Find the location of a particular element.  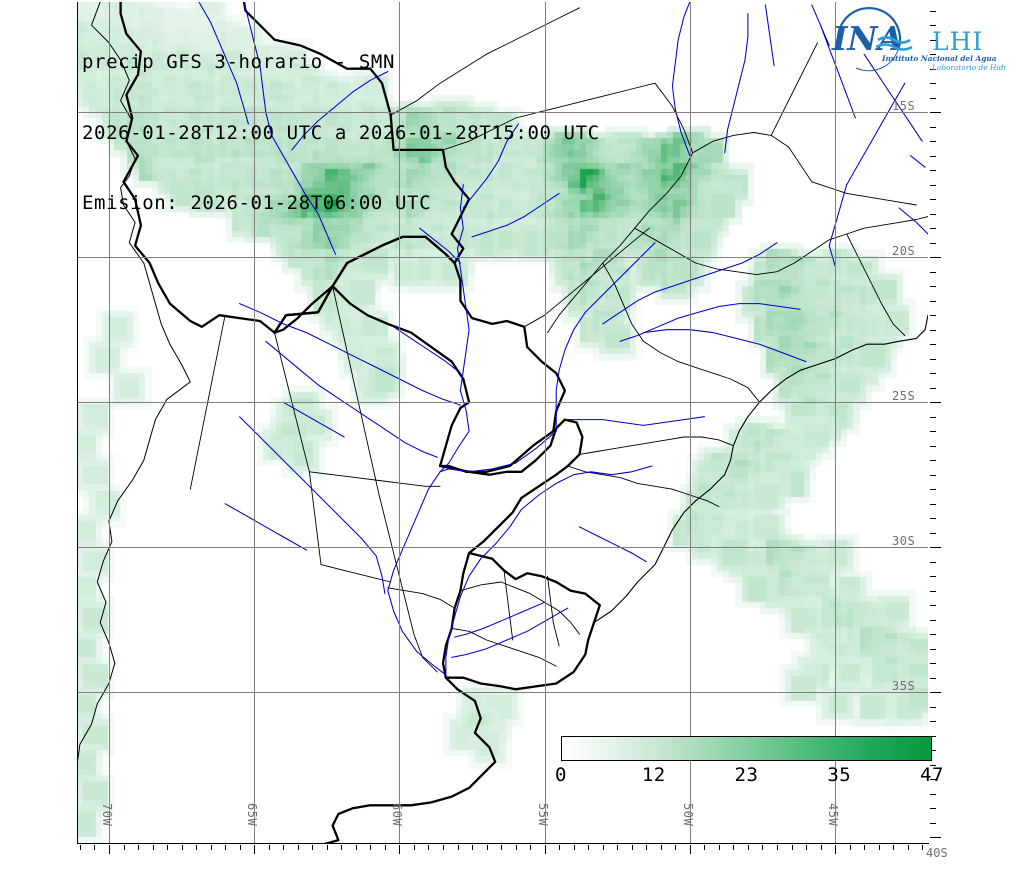

axis-label-corner: 40S is located at coordinates (937, 853).